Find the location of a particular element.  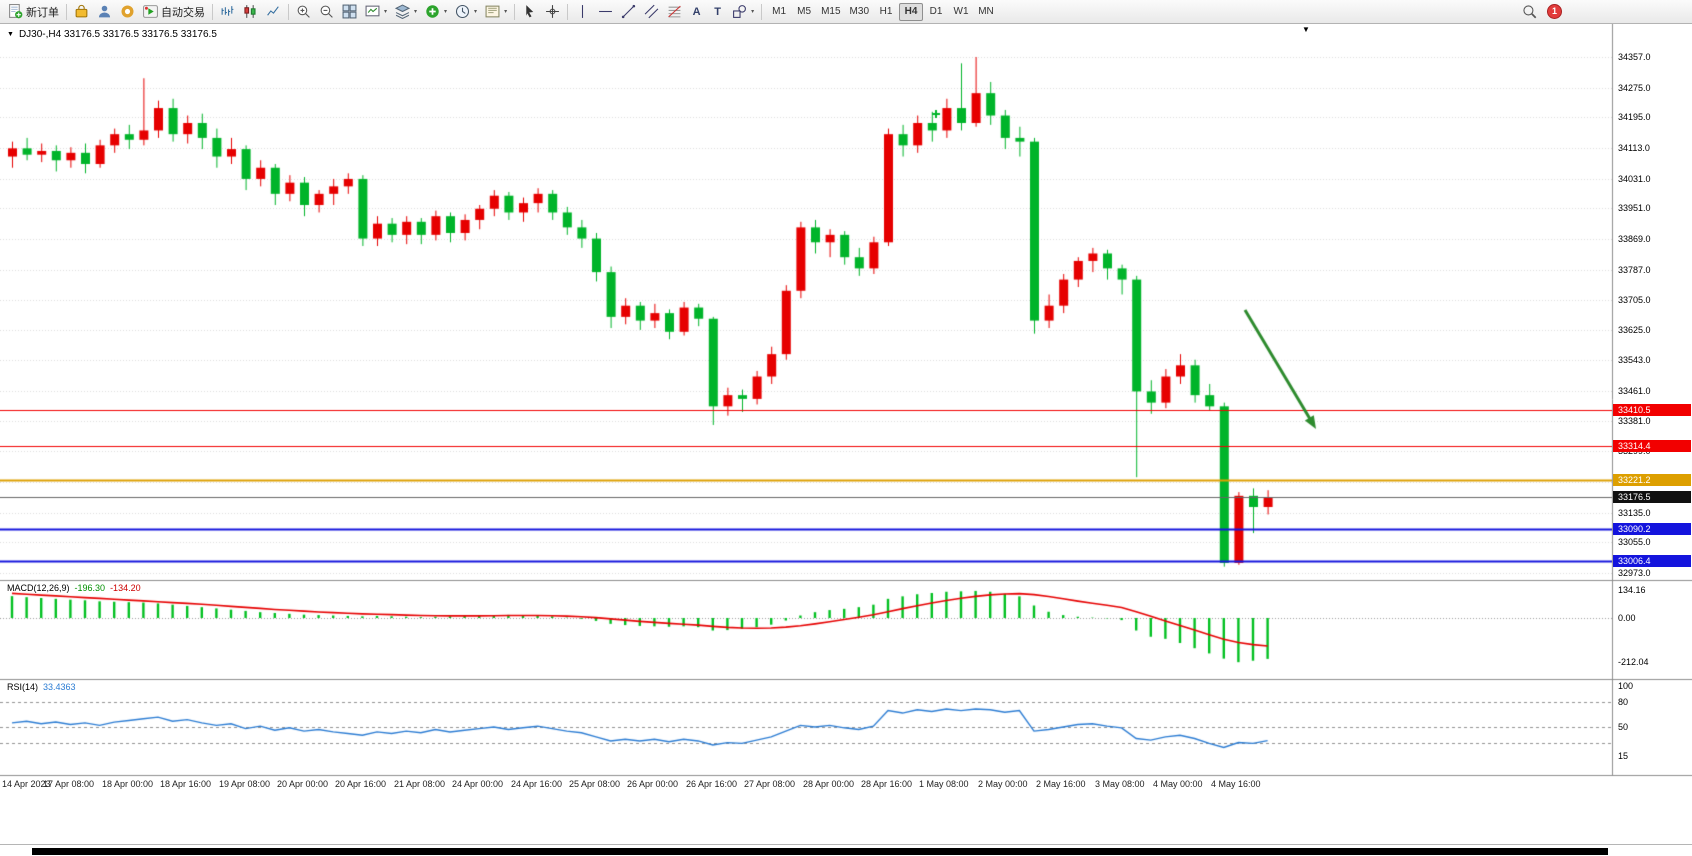

tile-windows-icon is located at coordinates (349, 11).